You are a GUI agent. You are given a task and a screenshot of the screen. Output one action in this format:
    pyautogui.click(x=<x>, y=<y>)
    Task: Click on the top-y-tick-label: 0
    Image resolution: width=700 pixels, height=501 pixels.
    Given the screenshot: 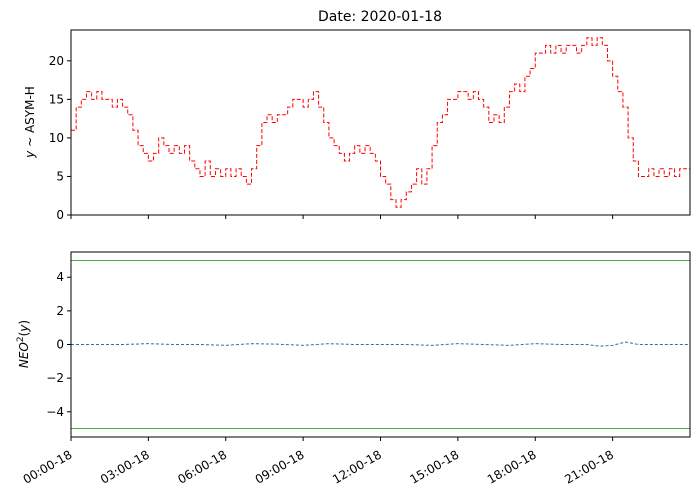 What is the action you would take?
    pyautogui.click(x=60, y=215)
    